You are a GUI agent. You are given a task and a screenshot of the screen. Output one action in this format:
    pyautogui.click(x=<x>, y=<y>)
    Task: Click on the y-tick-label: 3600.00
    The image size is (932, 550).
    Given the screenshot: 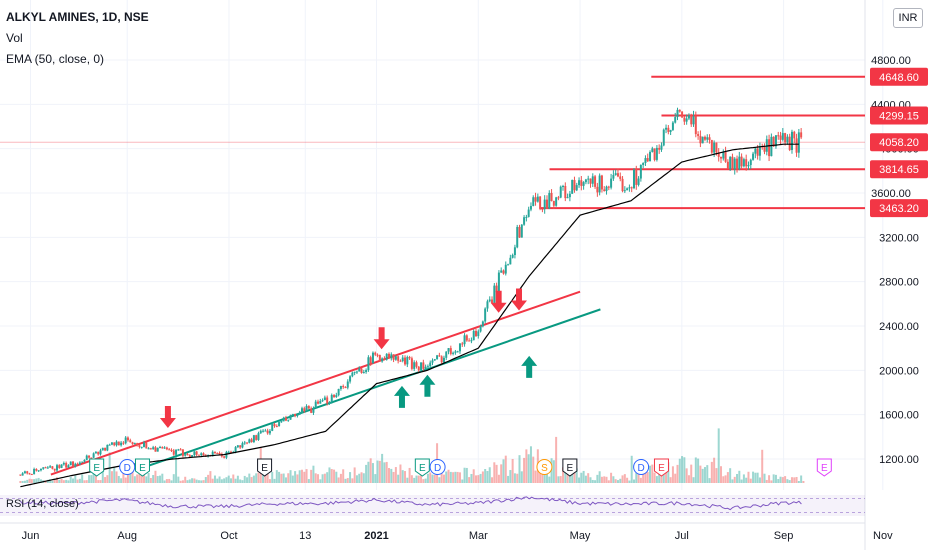 What is the action you would take?
    pyautogui.click(x=891, y=194)
    